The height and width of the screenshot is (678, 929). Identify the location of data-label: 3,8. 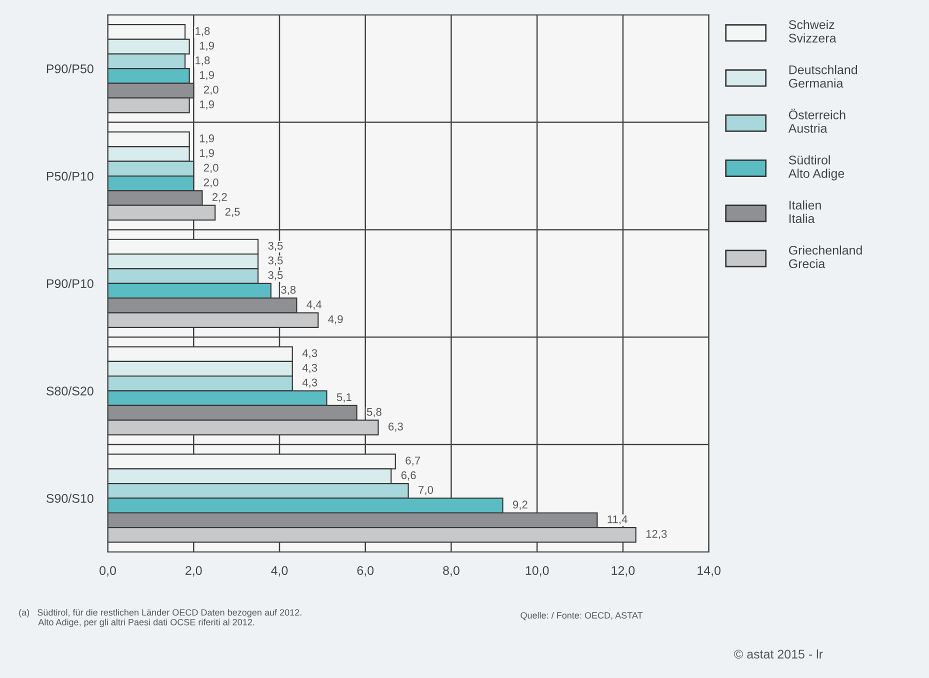
(288, 291).